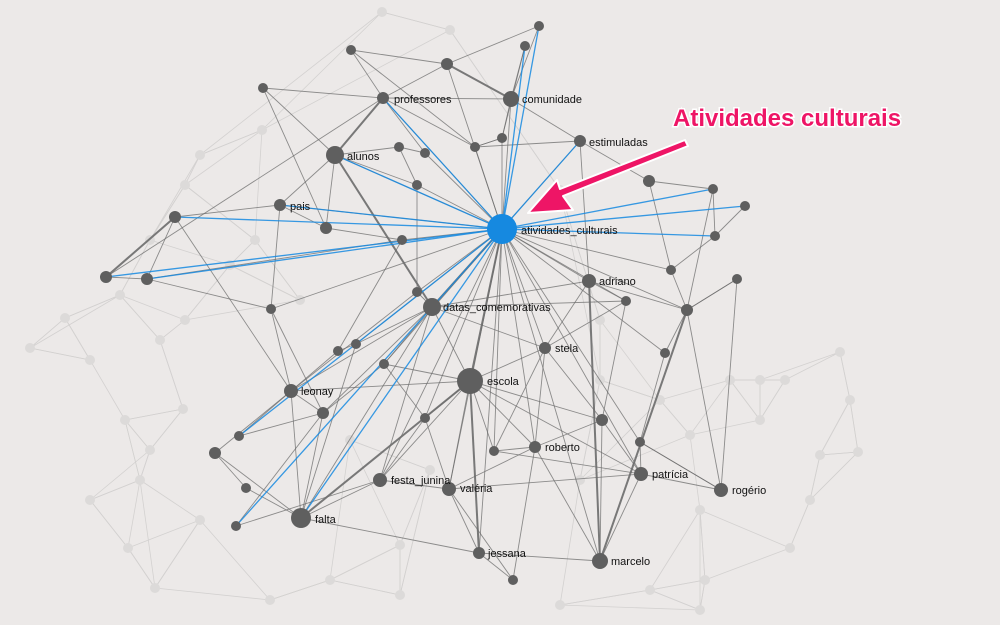  Describe the element at coordinates (562, 448) in the screenshot. I see `node-label-roberto: roberto` at that location.